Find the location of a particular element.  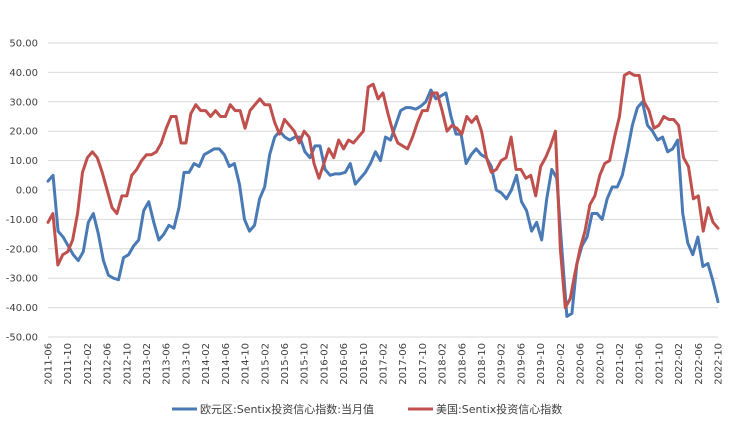

x-tick-label: 2015-10 is located at coordinates (305, 364).